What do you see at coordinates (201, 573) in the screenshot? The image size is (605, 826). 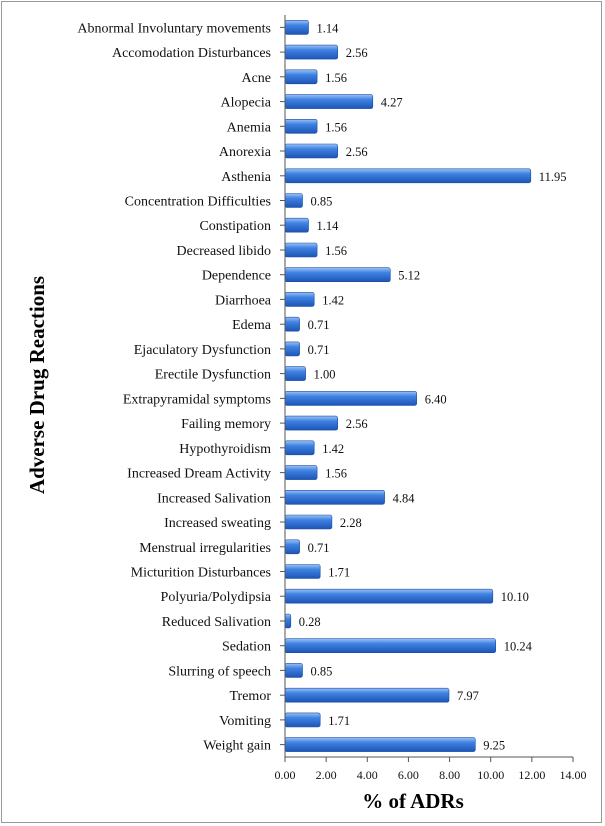 I see `category-label: Micturition Disturbances` at bounding box center [201, 573].